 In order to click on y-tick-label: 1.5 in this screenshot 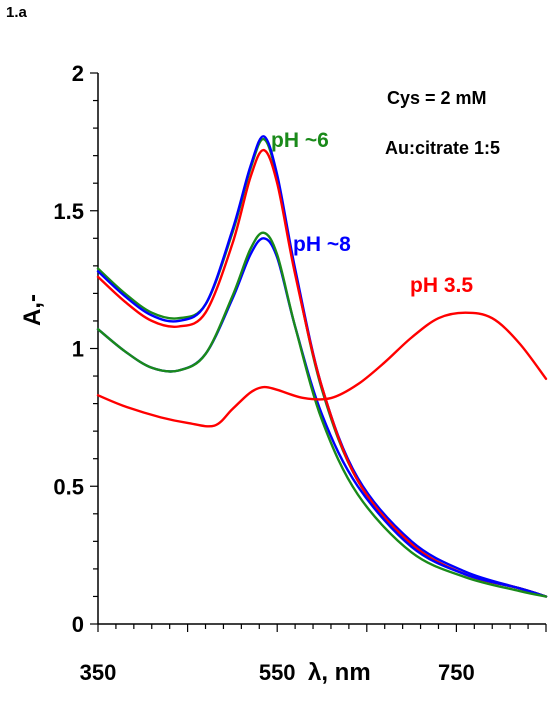, I will do `click(68, 211)`.